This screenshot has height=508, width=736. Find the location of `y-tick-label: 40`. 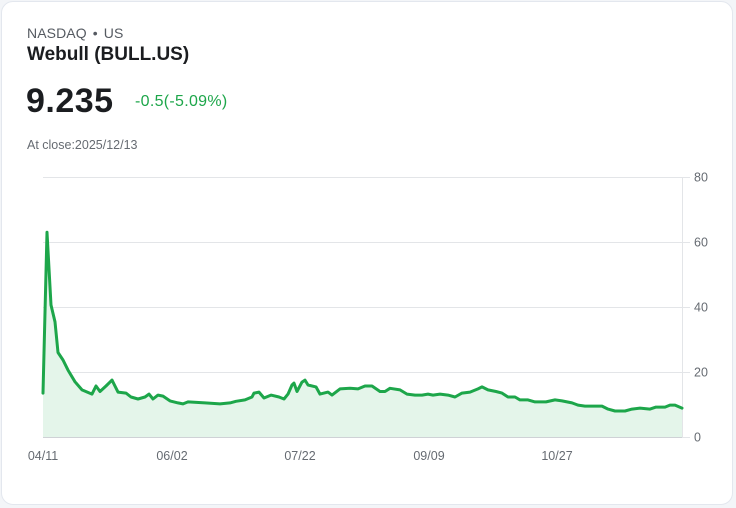

y-tick-label: 40 is located at coordinates (701, 308).